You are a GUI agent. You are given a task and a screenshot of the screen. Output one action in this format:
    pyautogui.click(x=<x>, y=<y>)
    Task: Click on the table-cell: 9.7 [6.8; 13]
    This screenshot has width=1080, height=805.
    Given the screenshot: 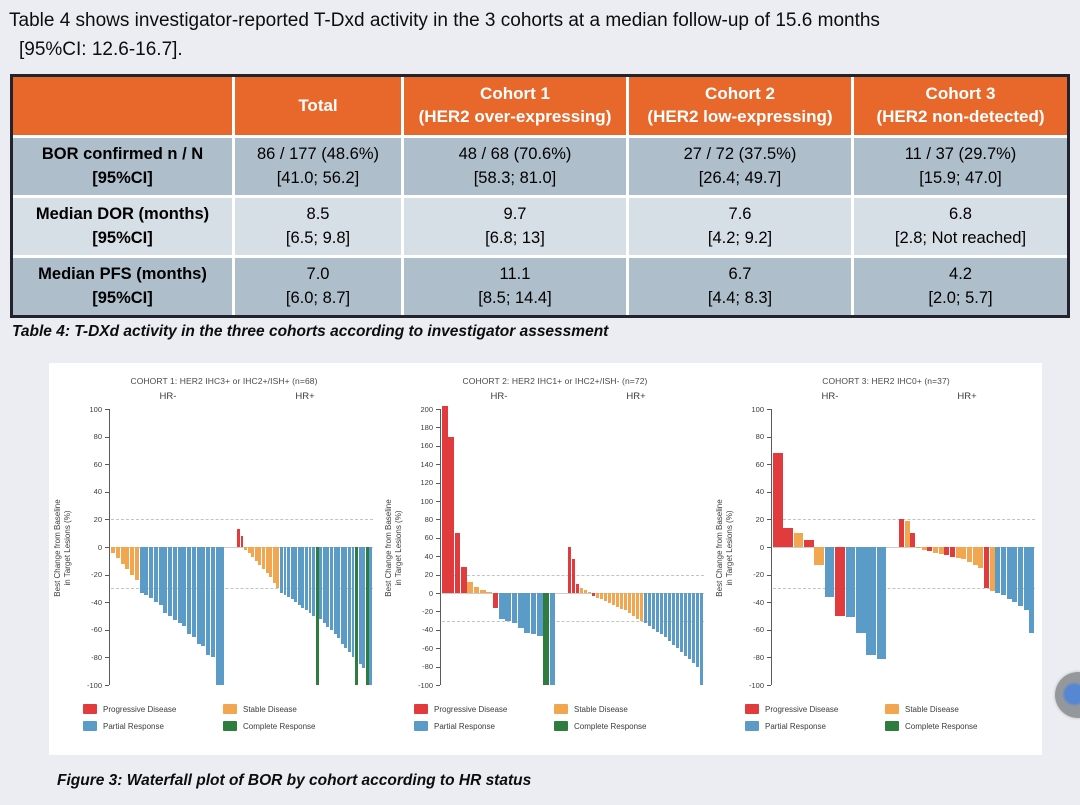 What is the action you would take?
    pyautogui.click(x=515, y=226)
    